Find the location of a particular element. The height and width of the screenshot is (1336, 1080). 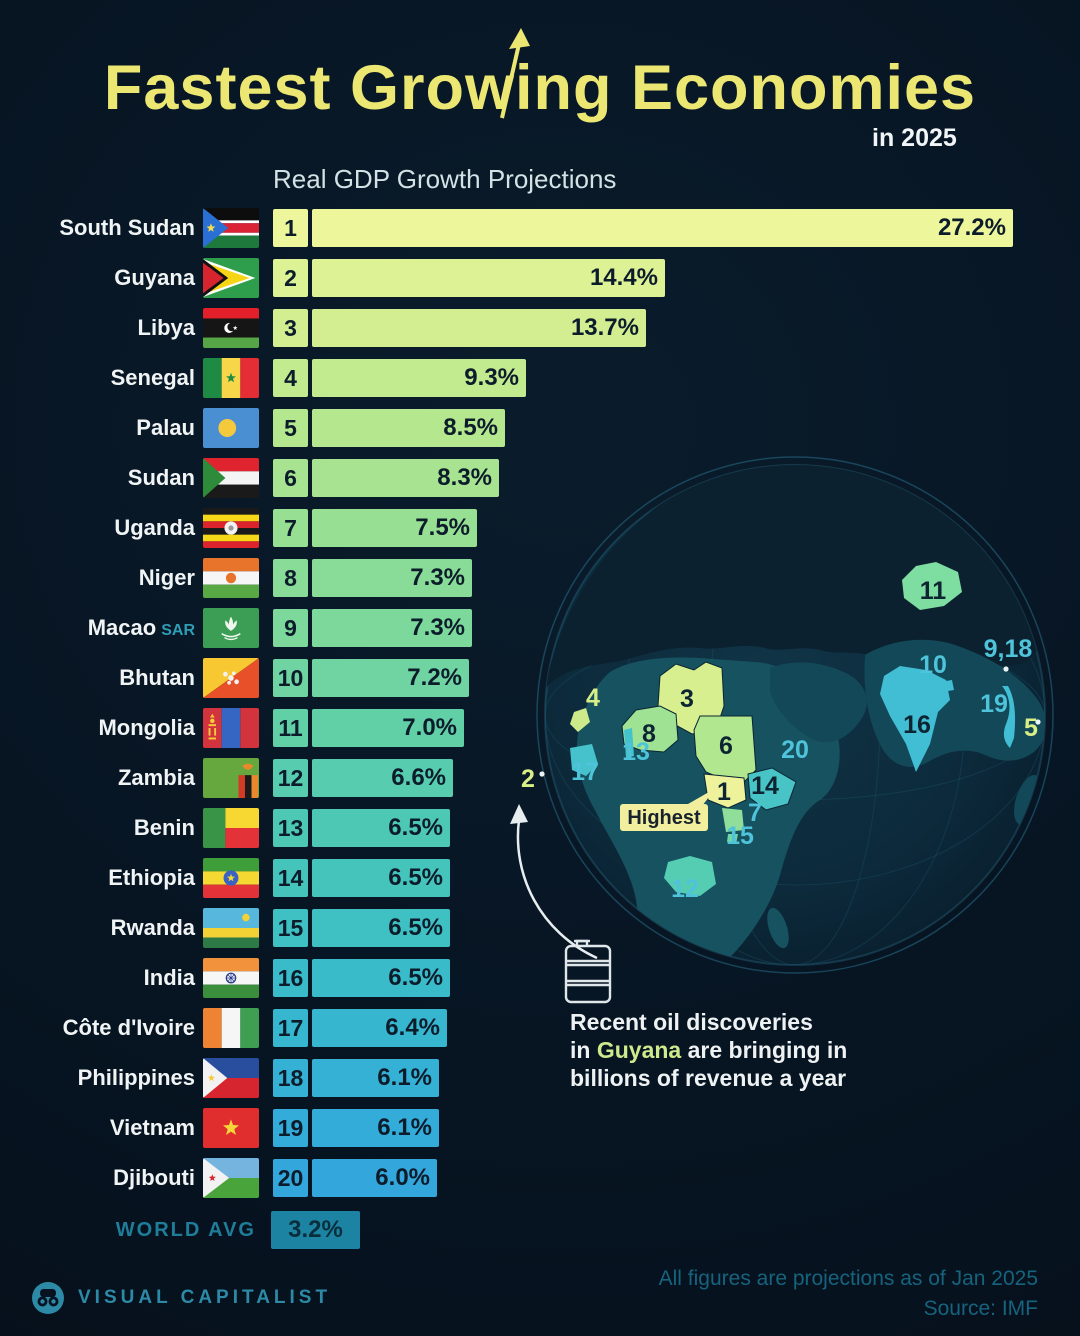

country-label: Rwanda is located at coordinates (152, 927).